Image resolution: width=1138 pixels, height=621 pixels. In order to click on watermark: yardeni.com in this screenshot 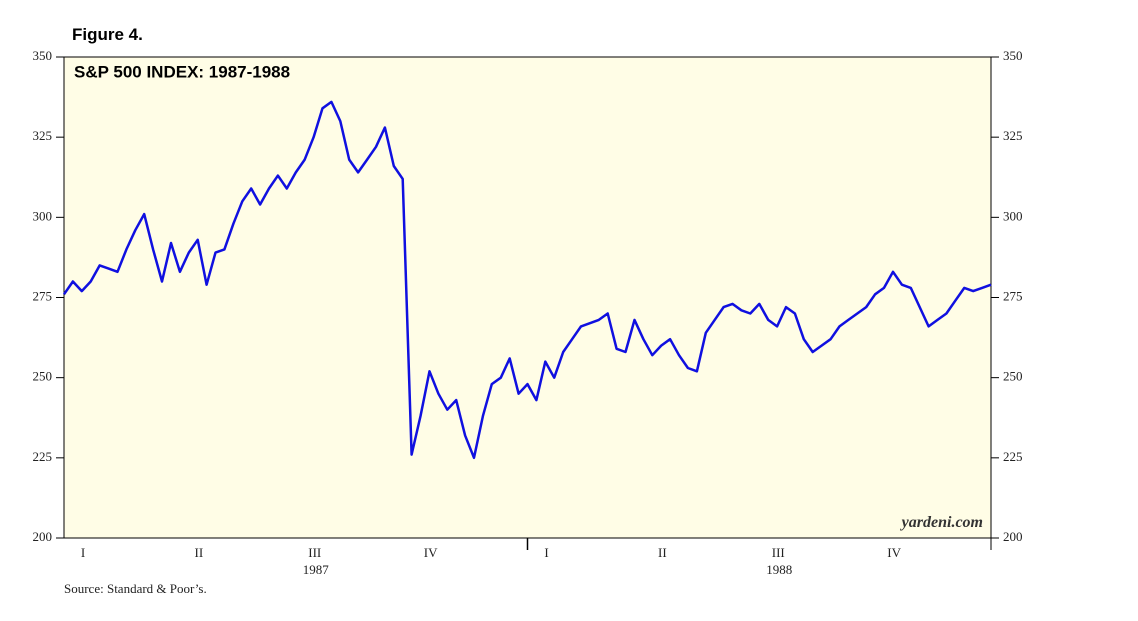, I will do `click(941, 522)`.